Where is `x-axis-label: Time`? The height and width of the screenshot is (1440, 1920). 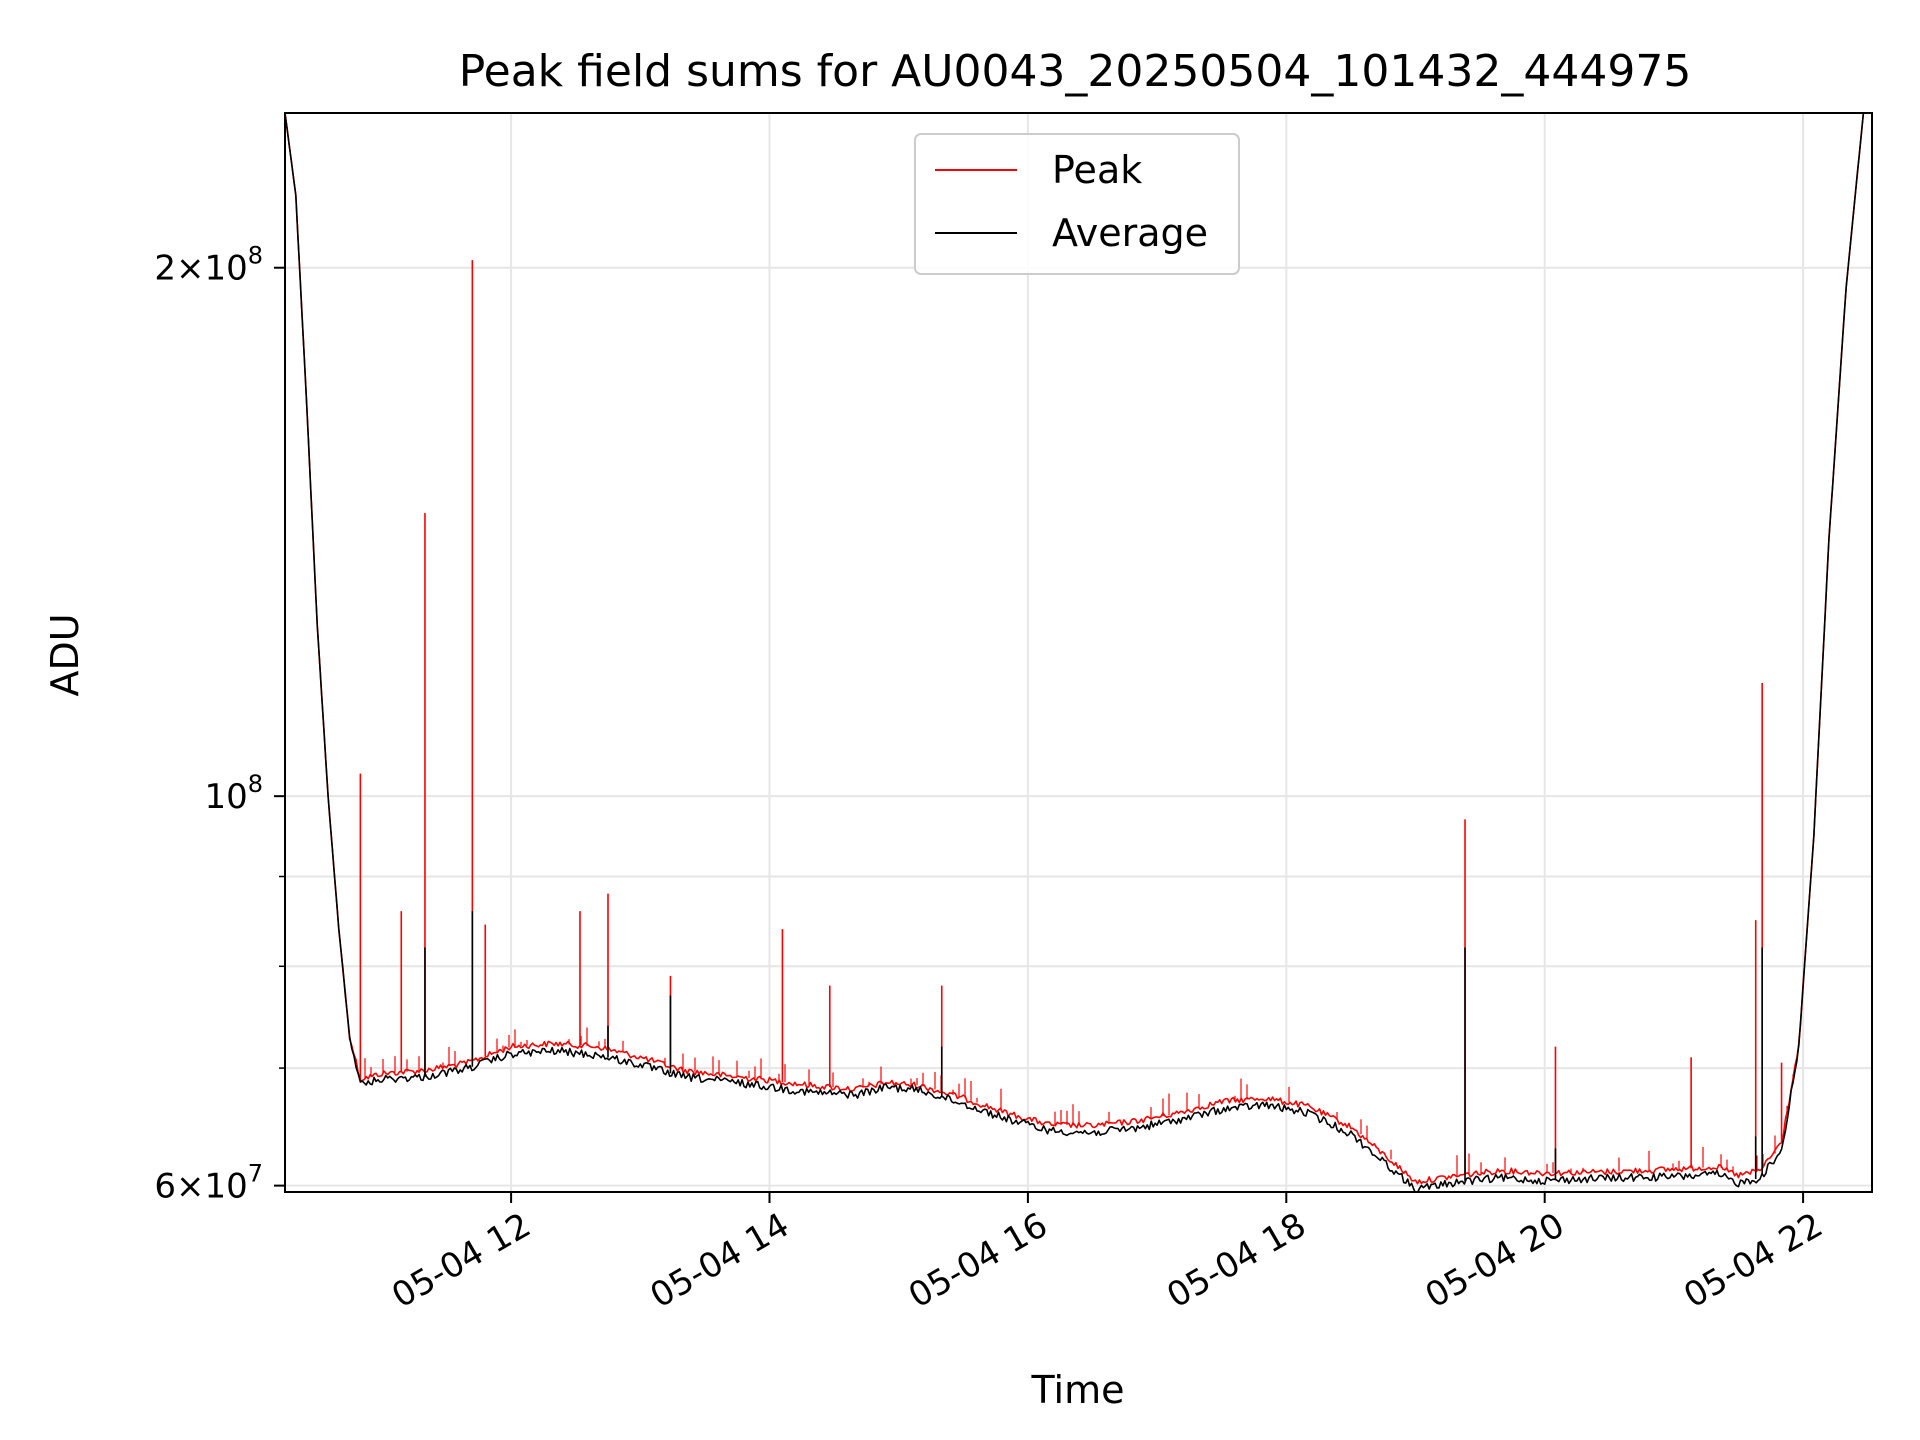 x-axis-label: Time is located at coordinates (1078, 1390).